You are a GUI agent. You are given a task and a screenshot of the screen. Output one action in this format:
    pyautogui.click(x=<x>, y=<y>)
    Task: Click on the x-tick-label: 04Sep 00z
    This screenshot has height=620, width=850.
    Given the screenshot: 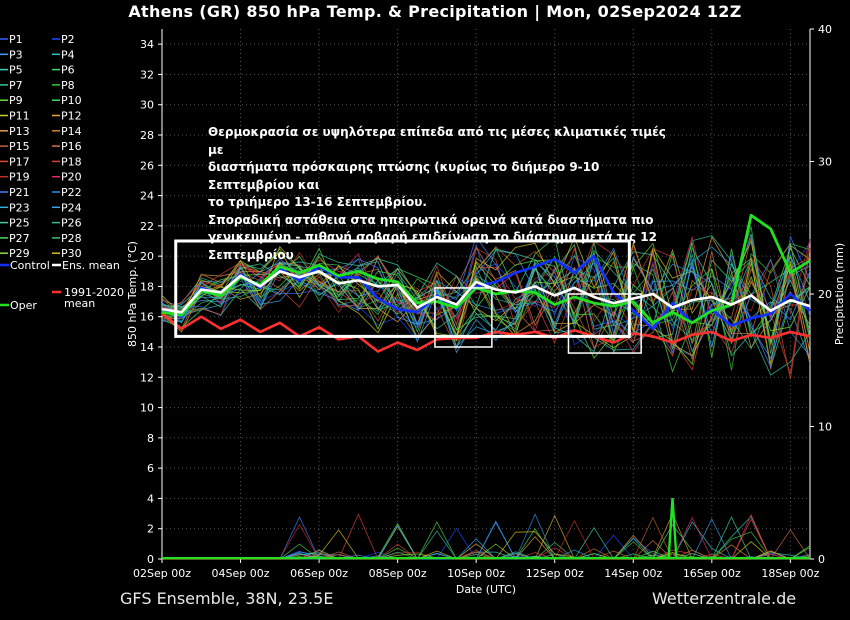 What is the action you would take?
    pyautogui.click(x=241, y=573)
    